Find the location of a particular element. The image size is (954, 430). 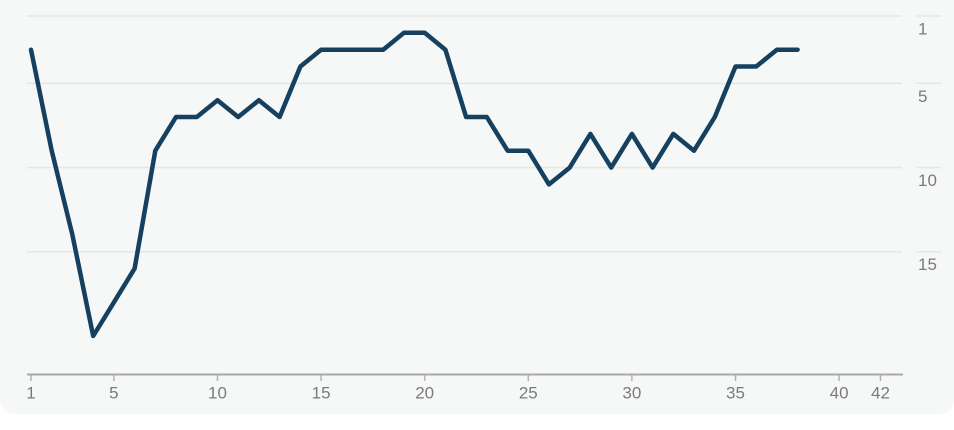

x-tick-label: 1 is located at coordinates (30, 392).